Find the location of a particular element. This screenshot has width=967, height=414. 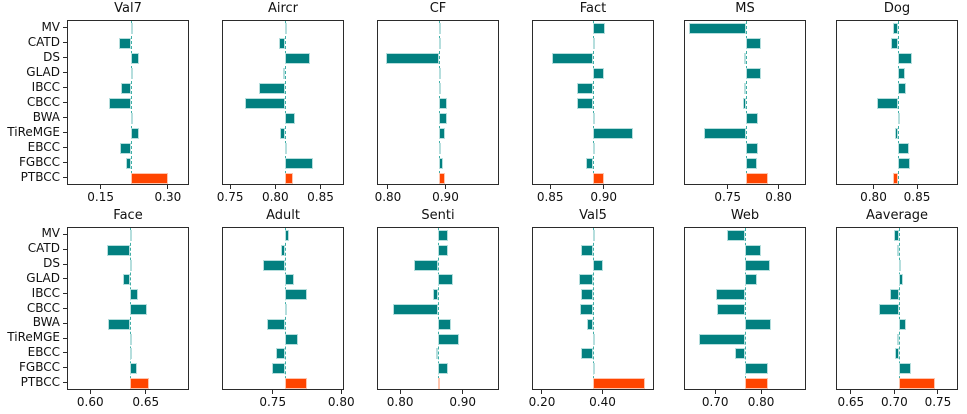

y-axis-method-label: GLAD is located at coordinates (43, 71).